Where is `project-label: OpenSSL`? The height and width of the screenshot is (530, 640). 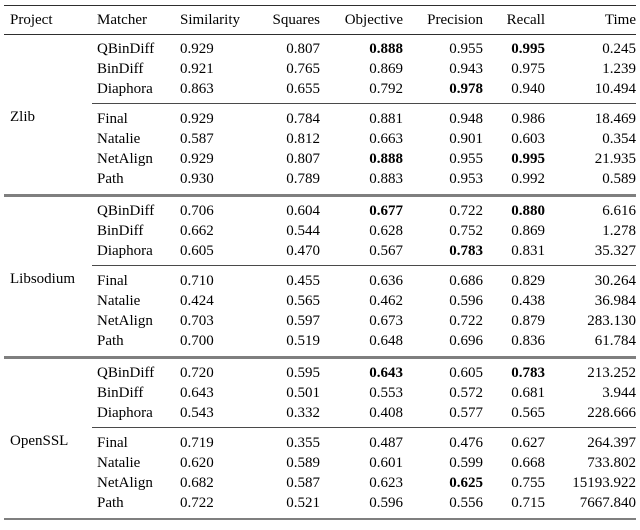
project-label: OpenSSL is located at coordinates (39, 440).